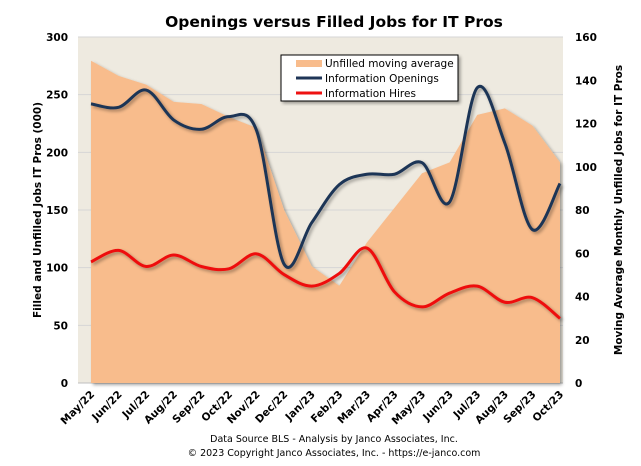  What do you see at coordinates (60, 326) in the screenshot?
I see `y-tick-label-left: 50` at bounding box center [60, 326].